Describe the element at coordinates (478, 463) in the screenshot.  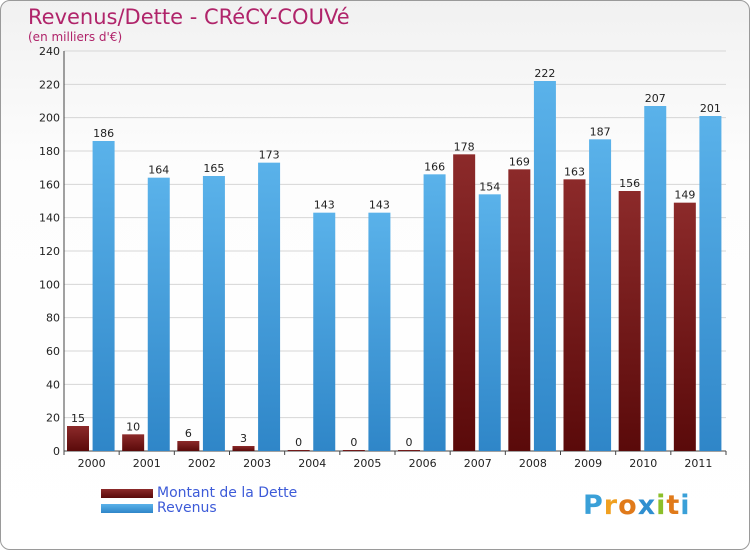
I see `x-tick-label: 2007` at that location.